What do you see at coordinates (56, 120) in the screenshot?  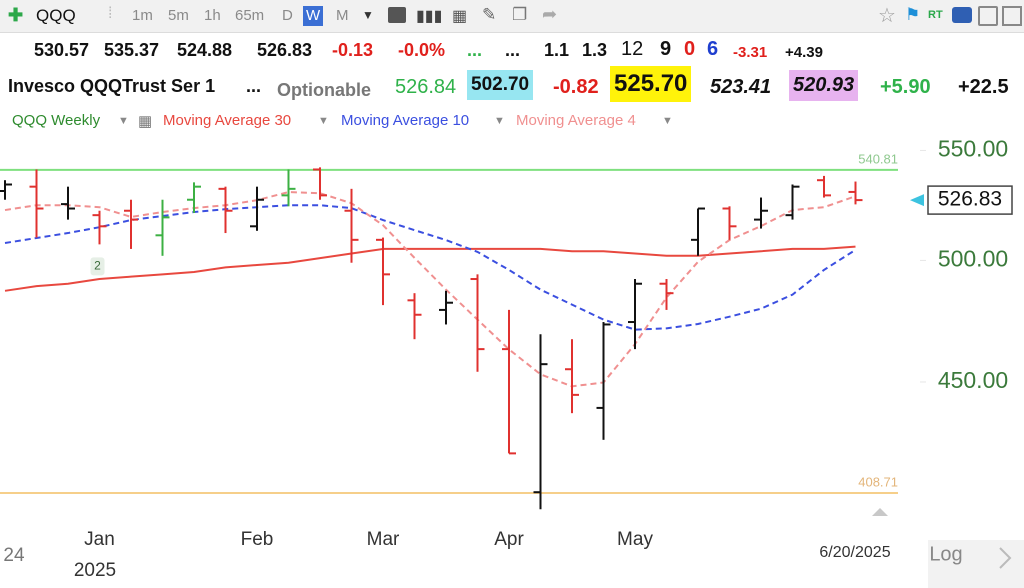 I see `legend-entry: QQQ Weekly` at bounding box center [56, 120].